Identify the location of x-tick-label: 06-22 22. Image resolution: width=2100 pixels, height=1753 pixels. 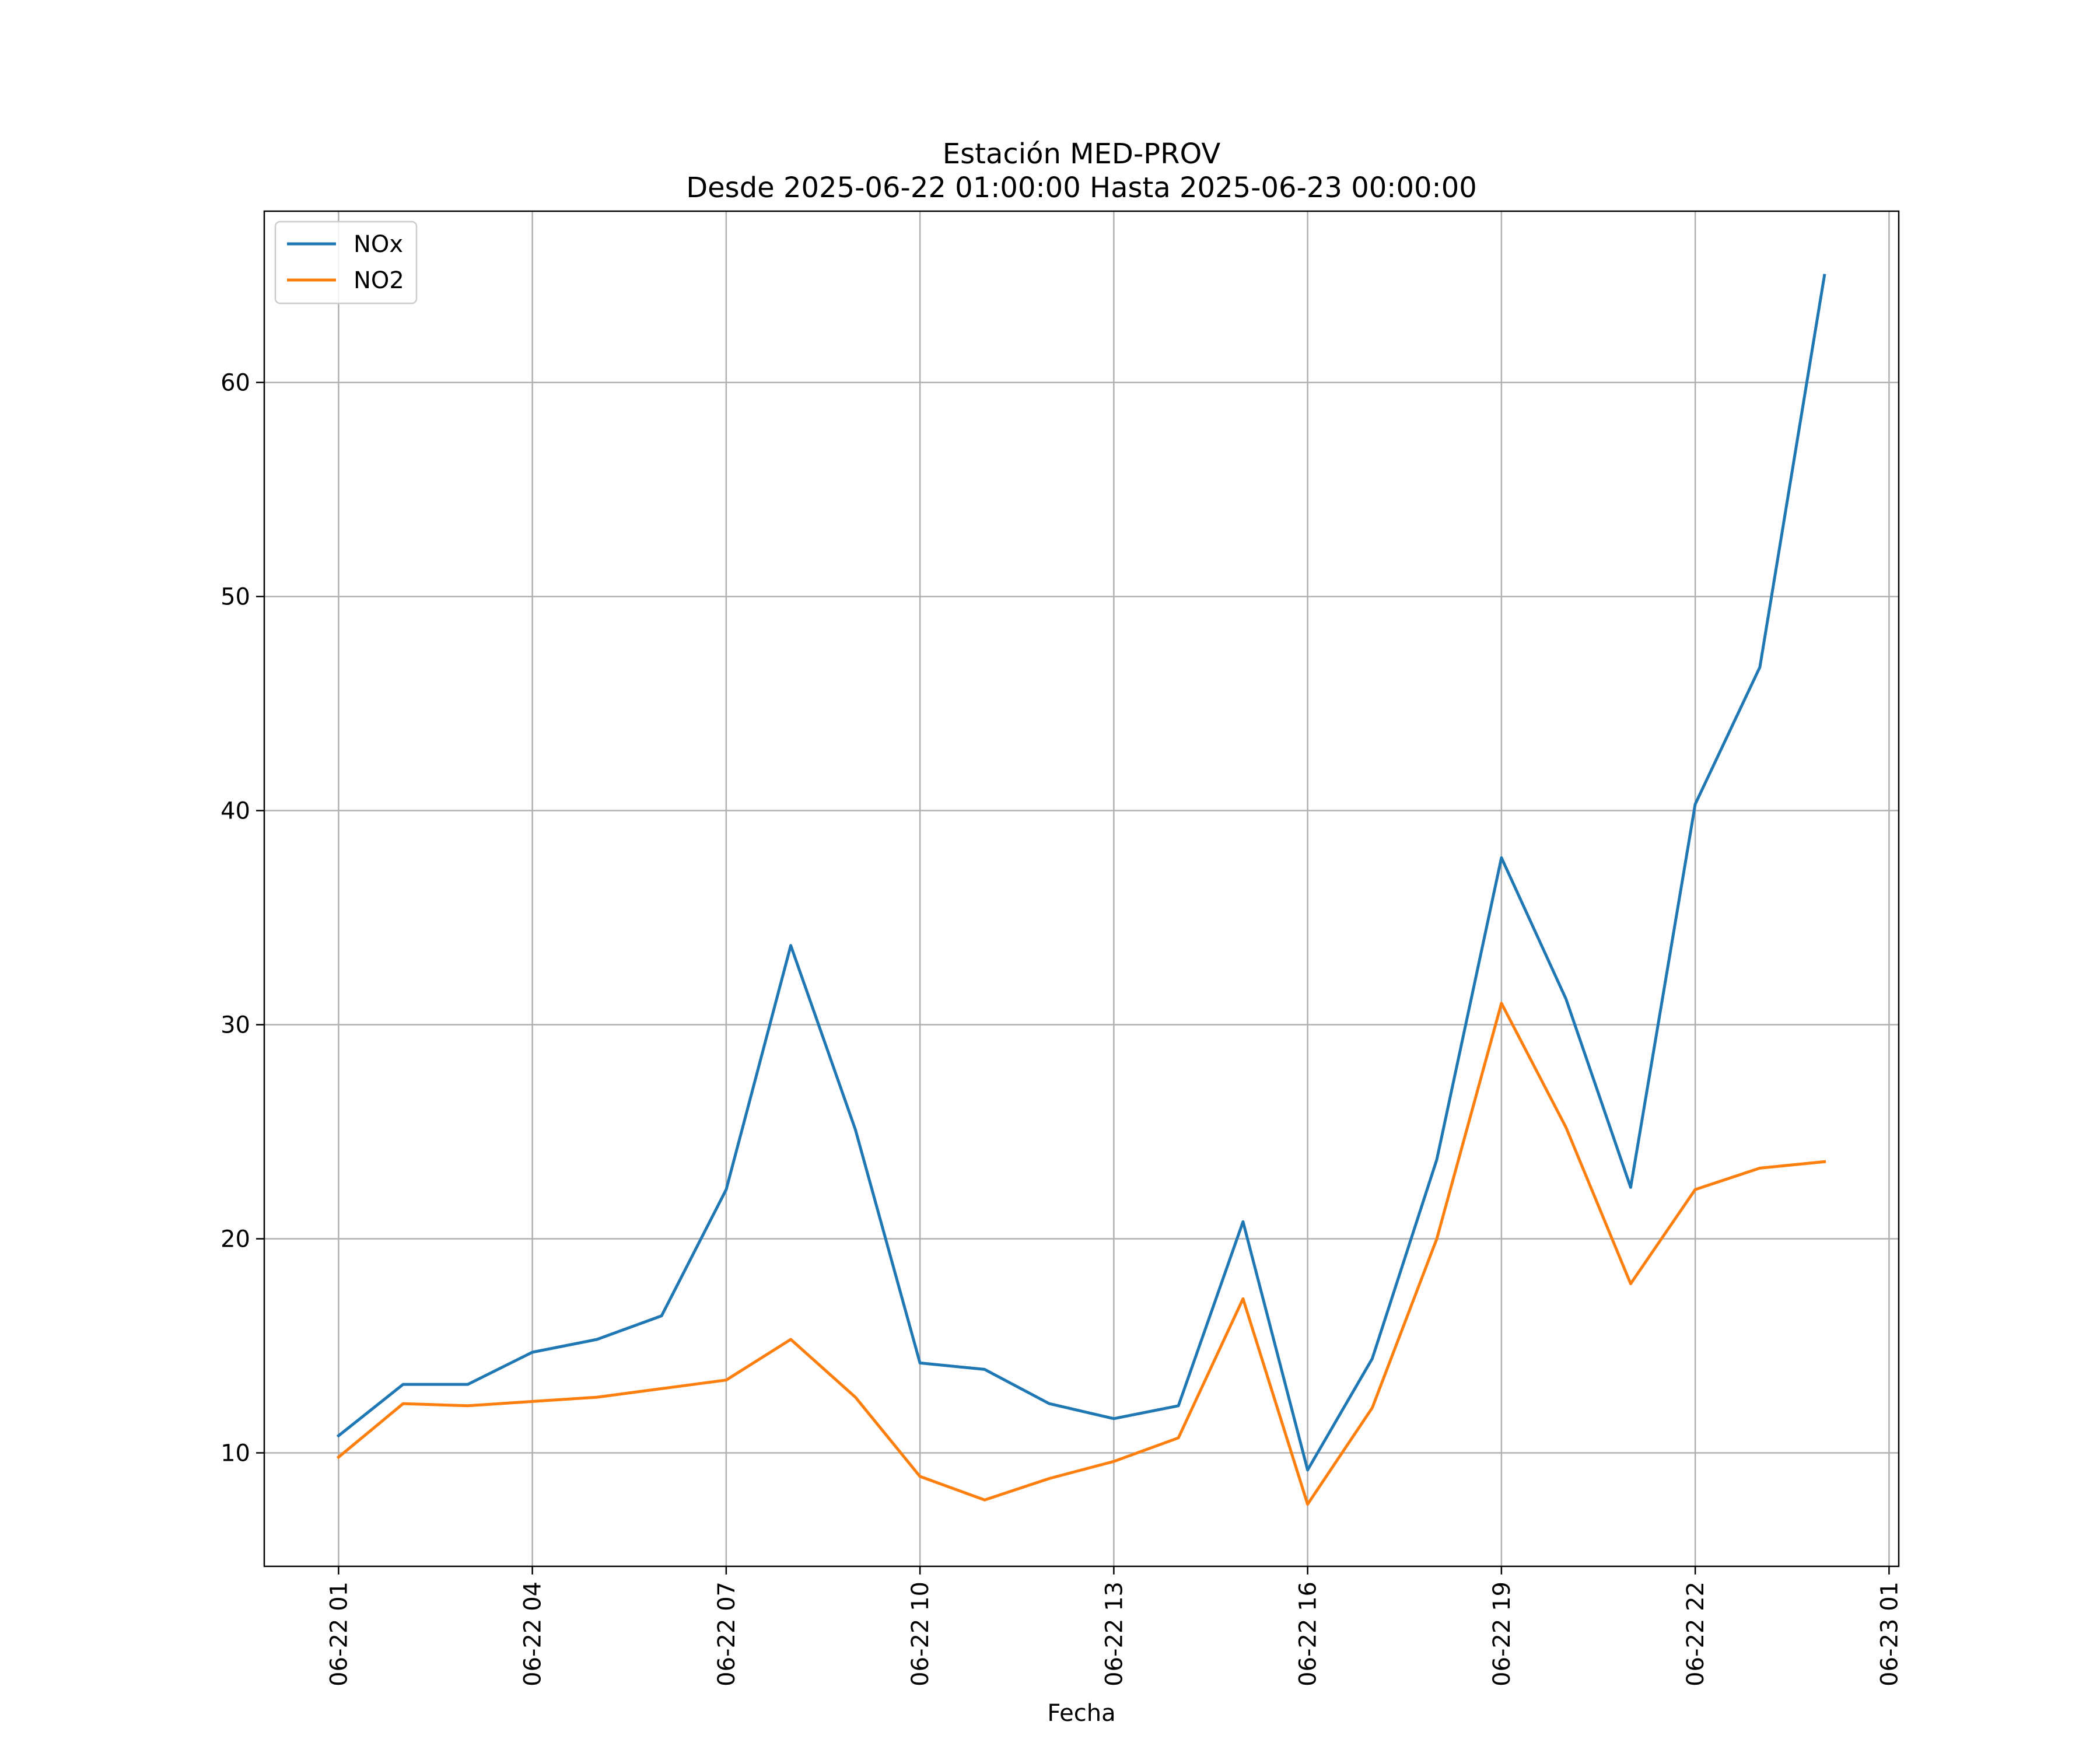
(1695, 1633).